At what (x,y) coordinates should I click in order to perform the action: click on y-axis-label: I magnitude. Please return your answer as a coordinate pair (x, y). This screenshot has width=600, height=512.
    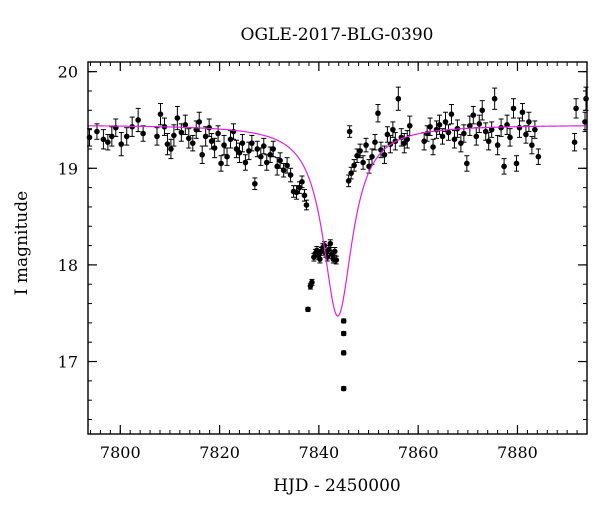
    Looking at the image, I should click on (22, 243).